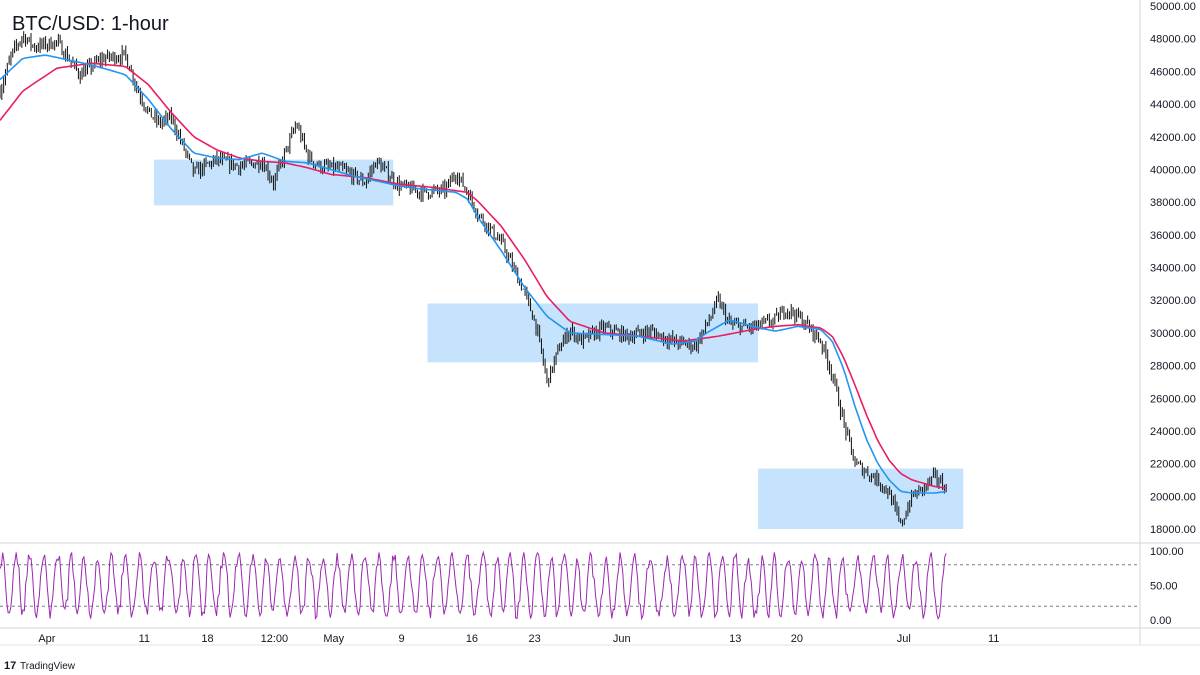  What do you see at coordinates (1173, 465) in the screenshot?
I see `price-tick-label: 22000.00` at bounding box center [1173, 465].